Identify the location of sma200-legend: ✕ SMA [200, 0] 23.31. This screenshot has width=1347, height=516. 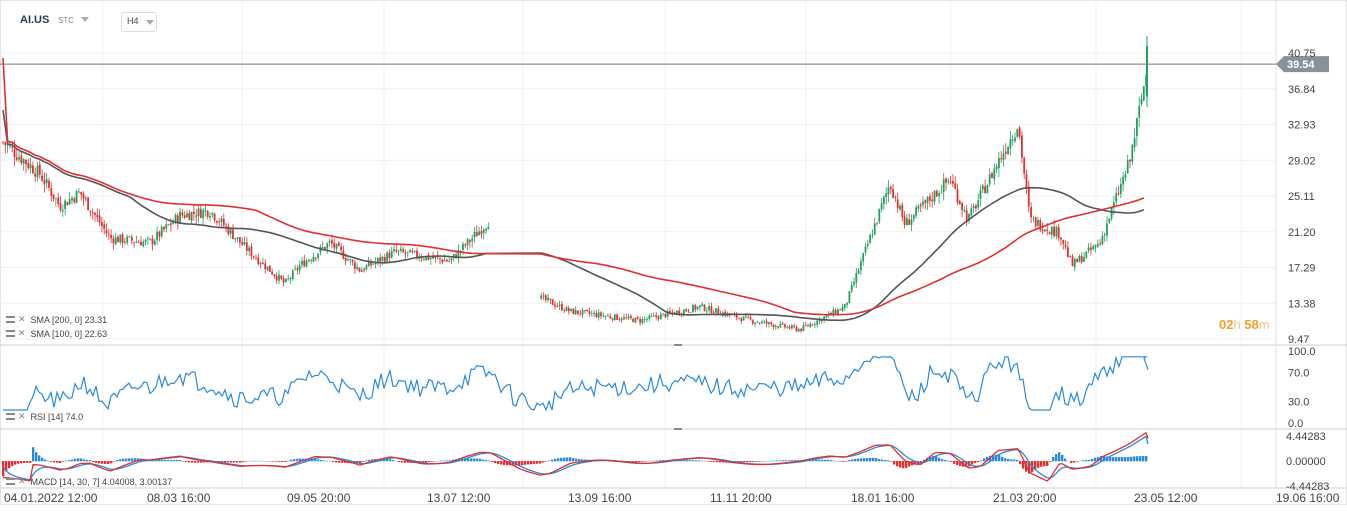
(56, 319).